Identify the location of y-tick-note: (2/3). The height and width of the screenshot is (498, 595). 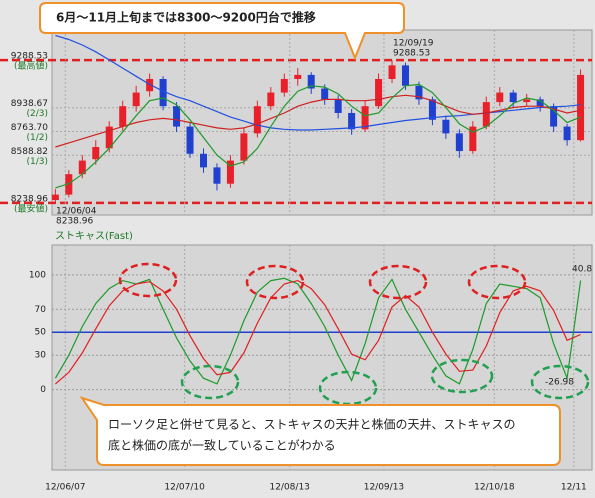
(37, 114).